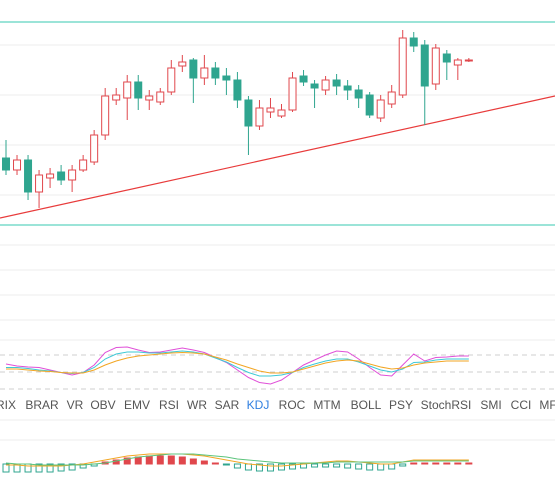 The image size is (555, 489). What do you see at coordinates (197, 405) in the screenshot?
I see `indicator-tab: WR` at bounding box center [197, 405].